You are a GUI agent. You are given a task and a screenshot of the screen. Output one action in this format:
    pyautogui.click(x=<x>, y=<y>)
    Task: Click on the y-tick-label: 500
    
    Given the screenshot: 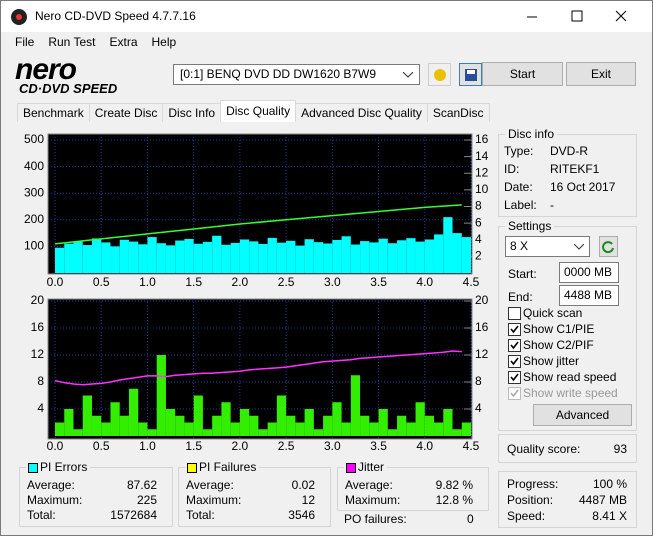 What is the action you would take?
    pyautogui.click(x=34, y=139)
    